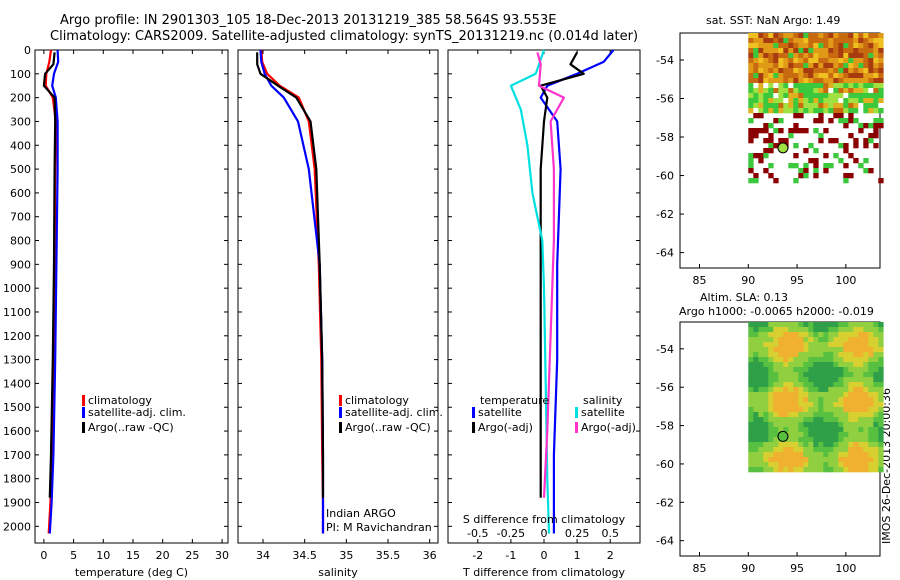 Image resolution: width=900 pixels, height=580 pixels. Describe the element at coordinates (133, 555) in the screenshot. I see `x-tick-label: 15` at that location.